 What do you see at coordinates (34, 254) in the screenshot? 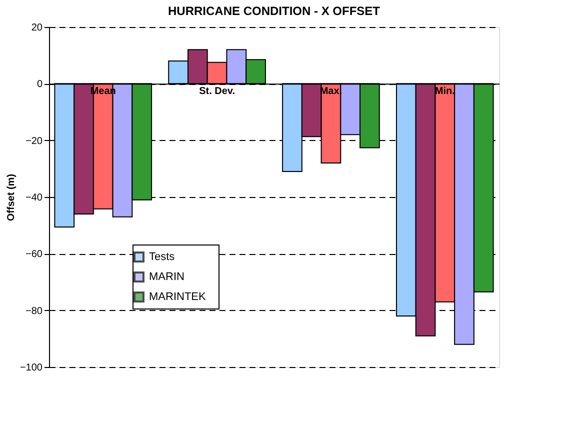
I see `y-tick-label: −60` at bounding box center [34, 254].